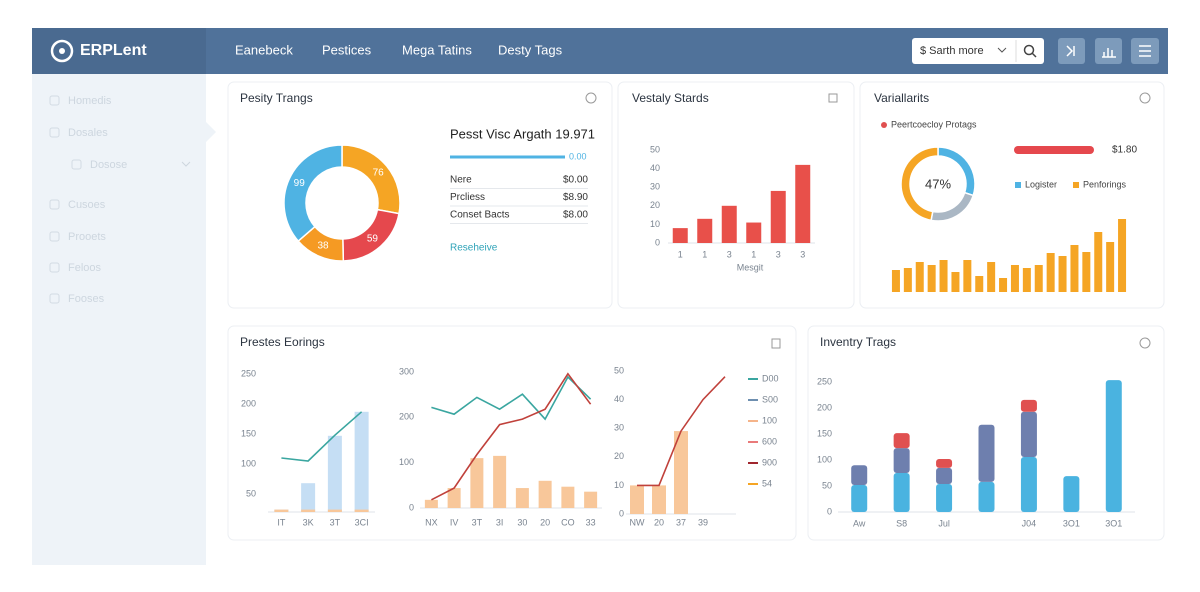 This screenshot has height=592, width=1200. Describe the element at coordinates (545, 522) in the screenshot. I see `x-tick-label: 20` at that location.